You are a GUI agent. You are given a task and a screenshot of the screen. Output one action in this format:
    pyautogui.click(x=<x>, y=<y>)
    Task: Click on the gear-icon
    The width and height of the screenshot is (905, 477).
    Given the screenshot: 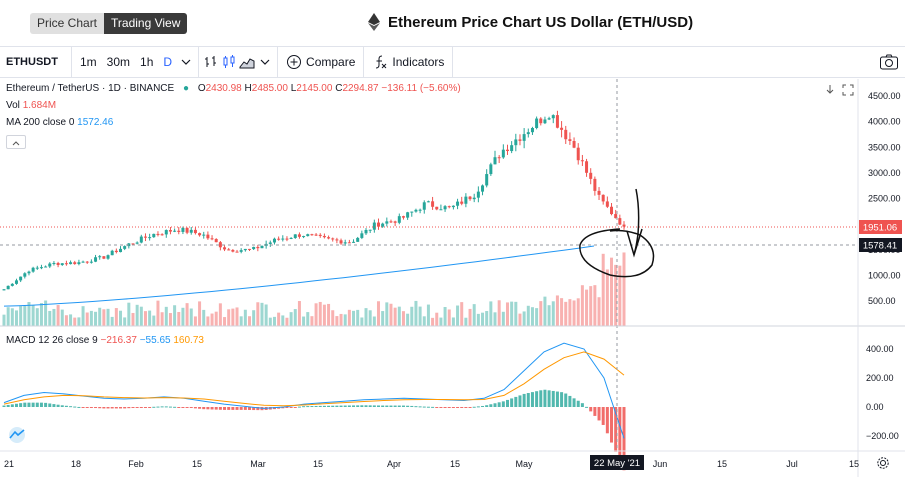 What is the action you would take?
    pyautogui.click(x=883, y=463)
    